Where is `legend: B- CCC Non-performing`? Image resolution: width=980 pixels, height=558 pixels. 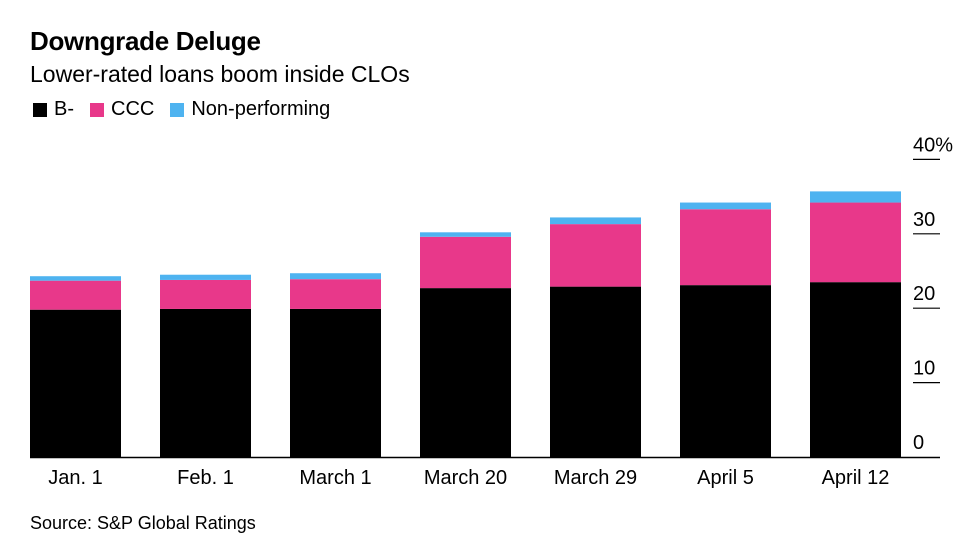 legend: B- CCC Non-performing is located at coordinates (189, 109).